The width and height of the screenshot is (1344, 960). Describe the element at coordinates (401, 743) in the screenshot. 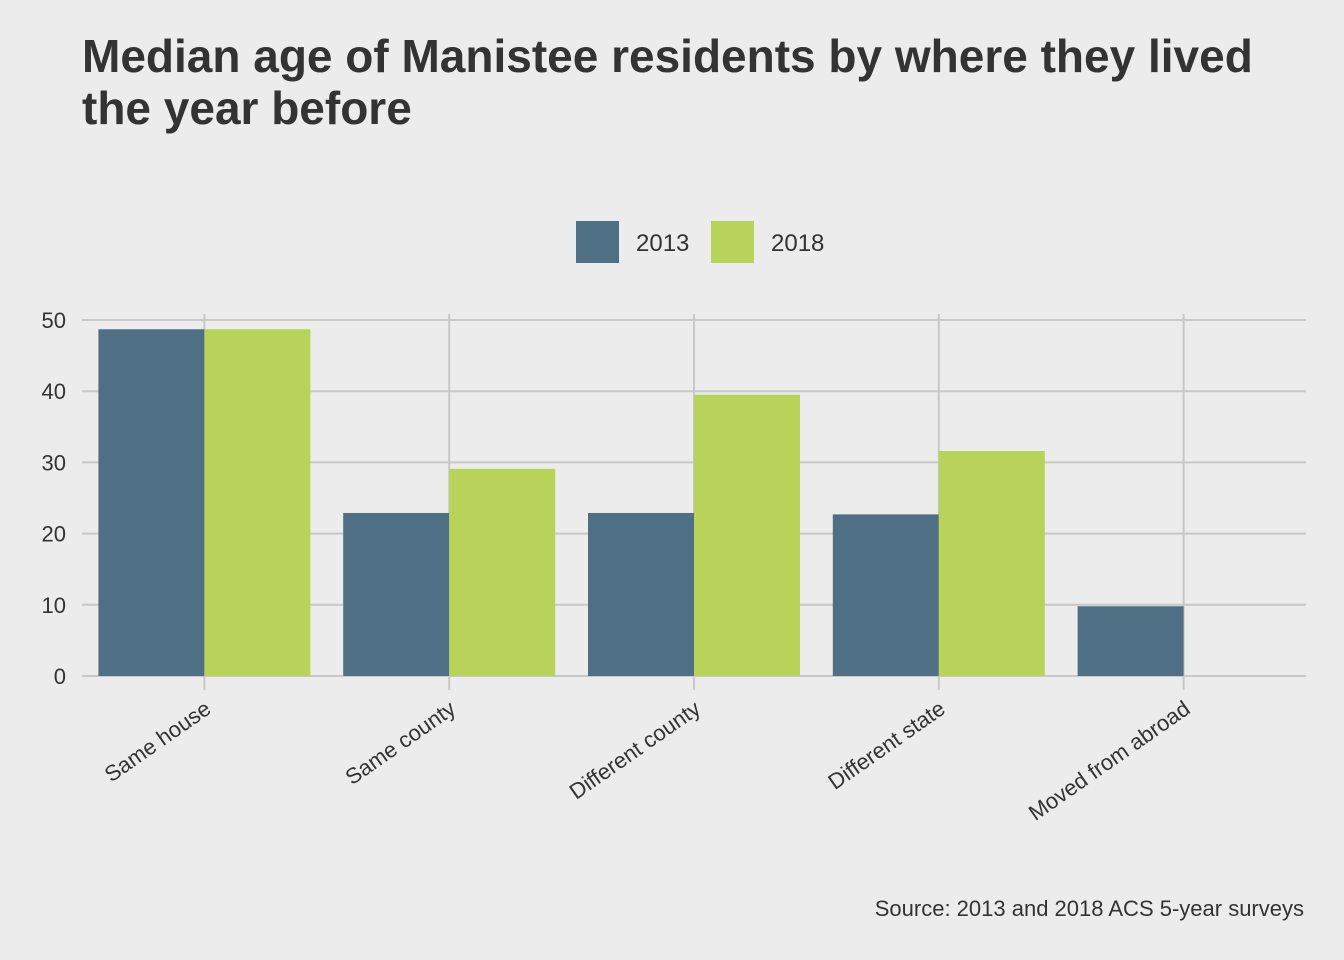

I see `x-tick-label: Same county` at that location.